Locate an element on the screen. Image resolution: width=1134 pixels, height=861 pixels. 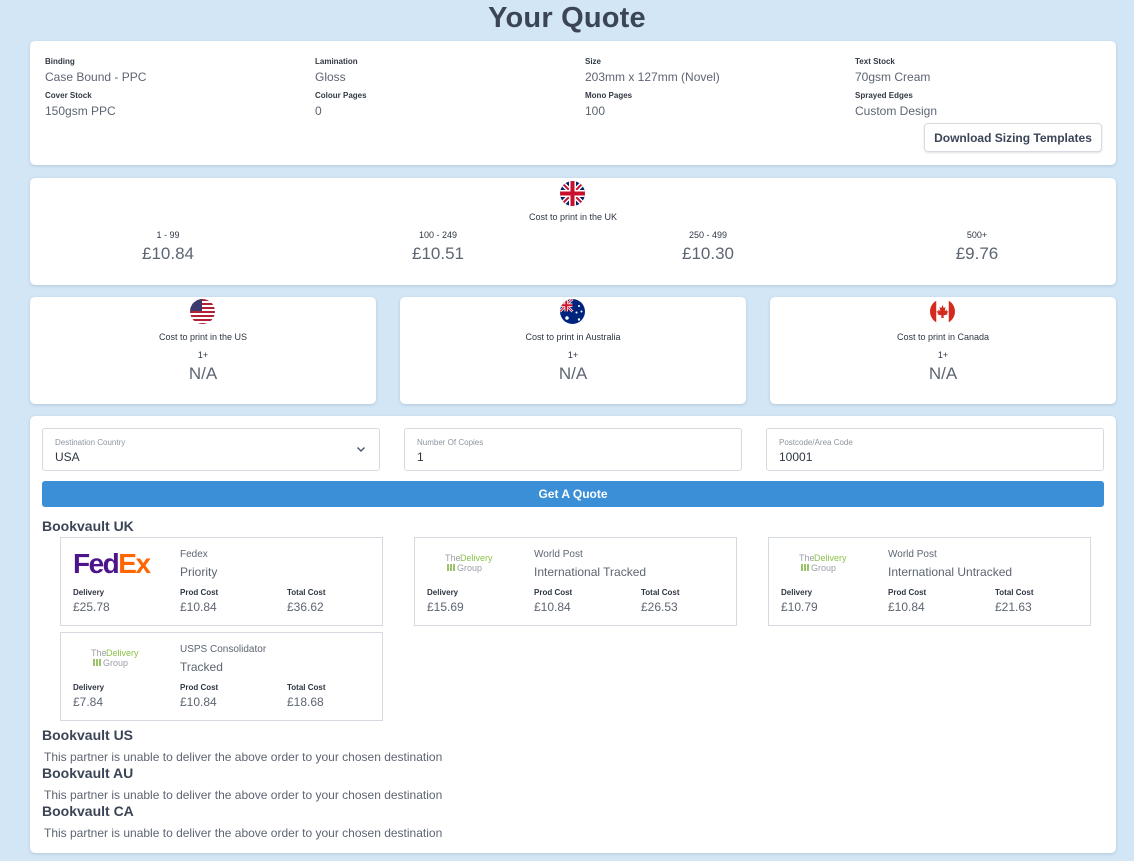
spec-lamination: Lamination Gloss is located at coordinates (336, 70).